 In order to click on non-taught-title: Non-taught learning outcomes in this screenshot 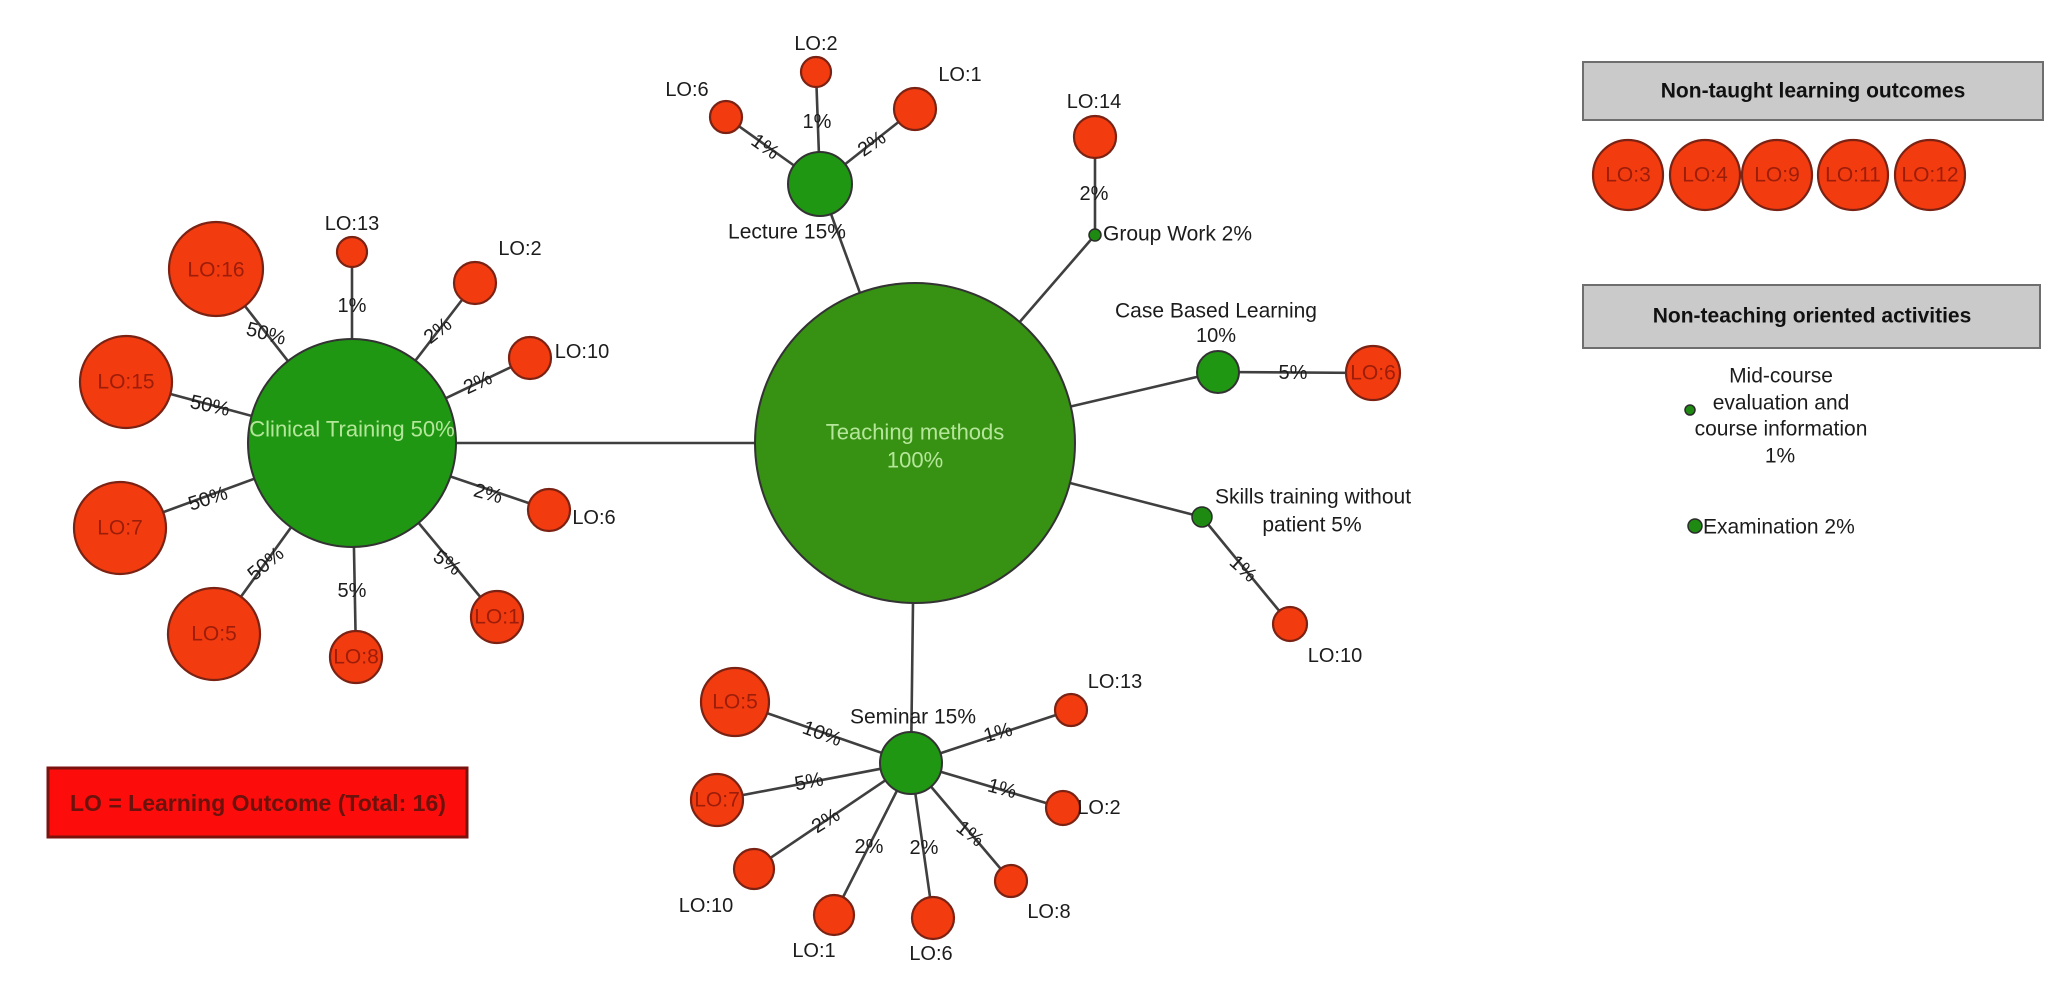, I will do `click(1813, 91)`.